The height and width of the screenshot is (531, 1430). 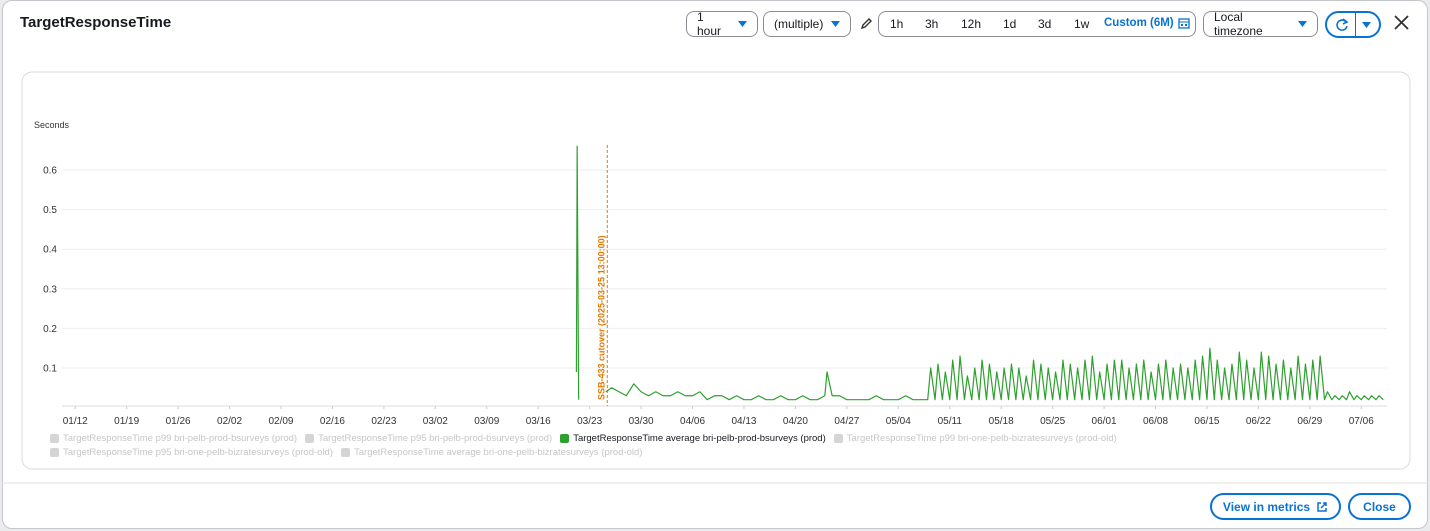 I want to click on close-button: Close, so click(x=1379, y=506).